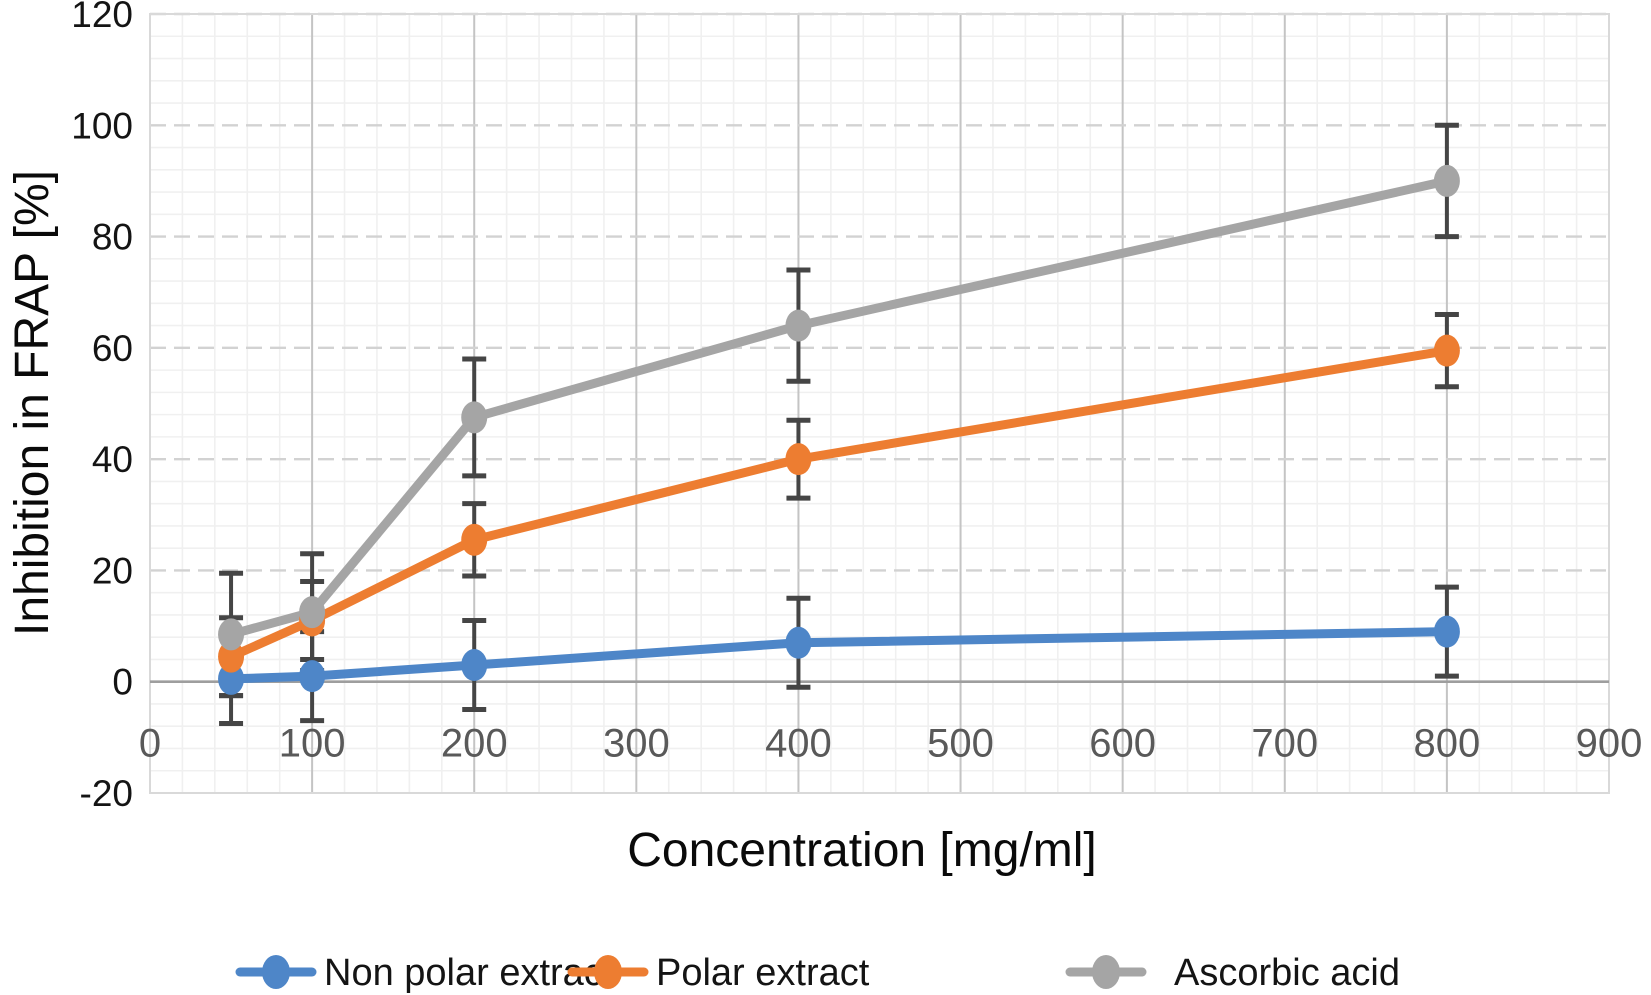  Describe the element at coordinates (102, 17) in the screenshot. I see `y-tick-label: 120` at that location.